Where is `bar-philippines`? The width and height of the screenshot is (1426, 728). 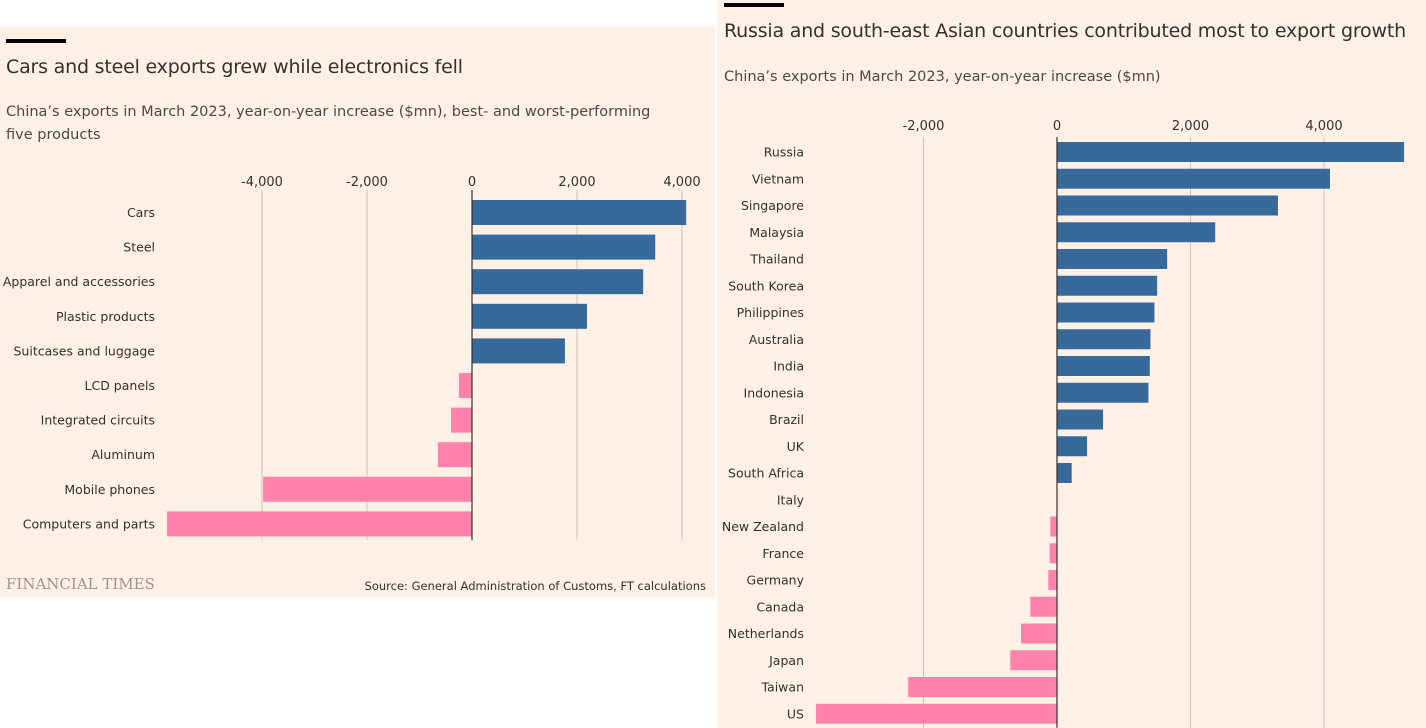 bar-philippines is located at coordinates (1106, 312).